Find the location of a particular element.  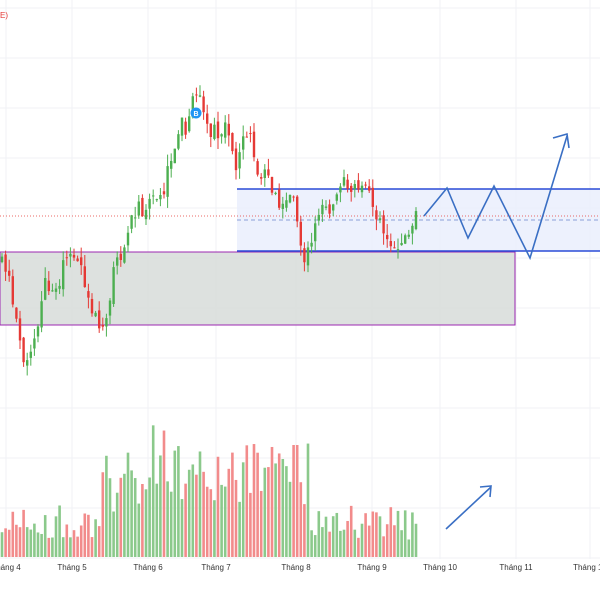

projection-arrowhead is located at coordinates (561, 140).